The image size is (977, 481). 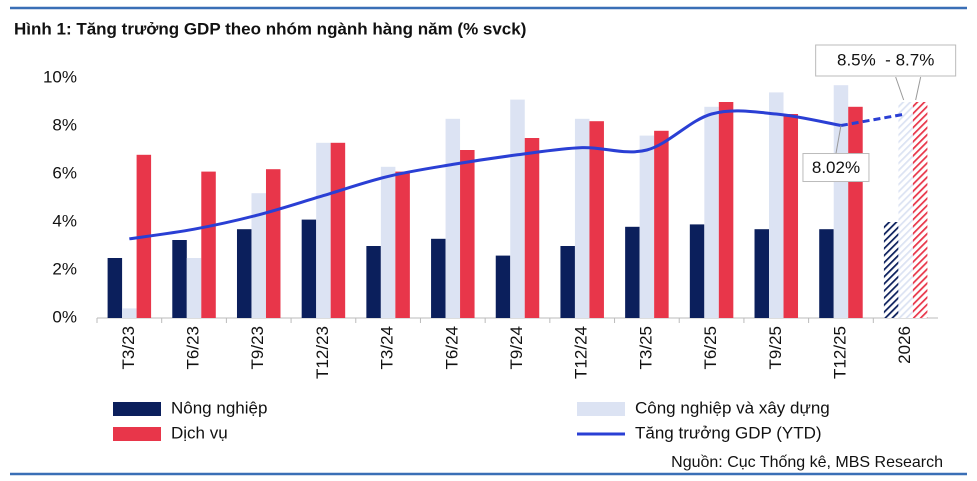 I want to click on x-tick-label: T12/23, so click(x=322, y=352).